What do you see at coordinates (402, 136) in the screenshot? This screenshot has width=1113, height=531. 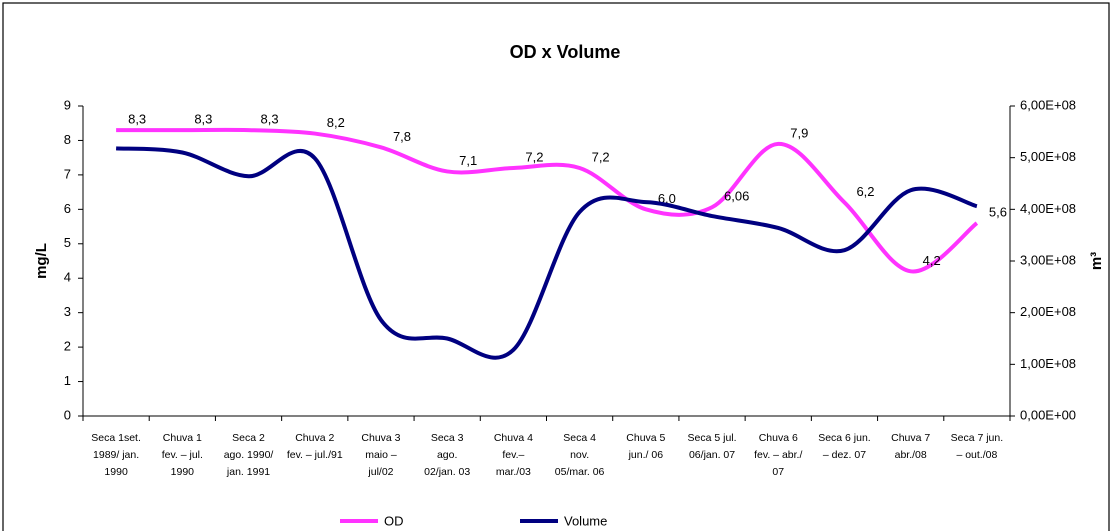 I see `data-label: 7,8` at bounding box center [402, 136].